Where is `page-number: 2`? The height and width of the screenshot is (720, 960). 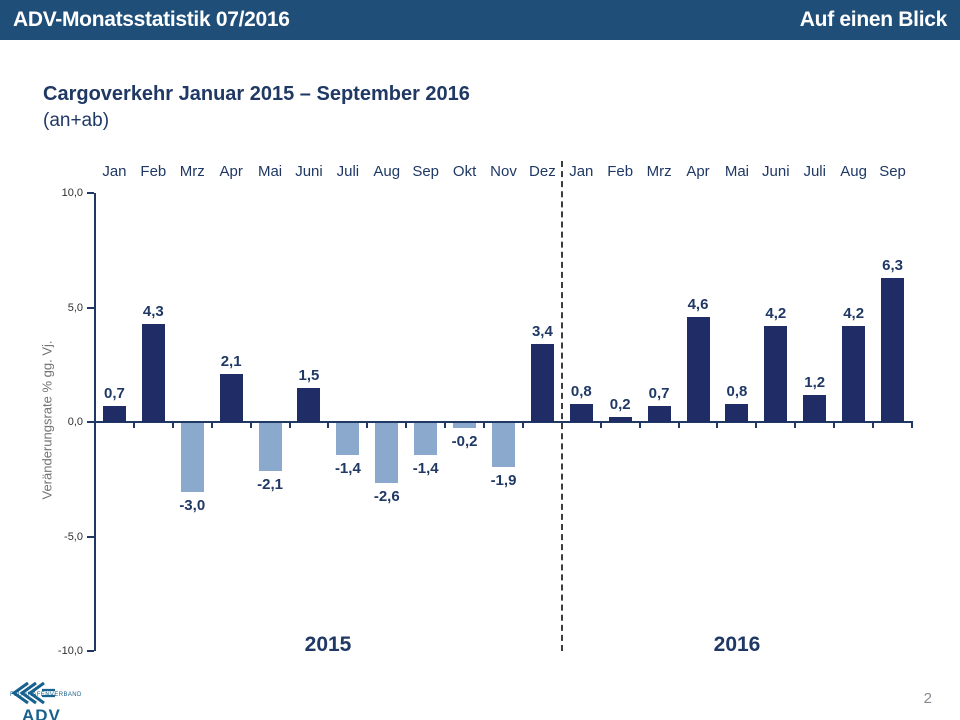
page-number: 2 is located at coordinates (927, 698).